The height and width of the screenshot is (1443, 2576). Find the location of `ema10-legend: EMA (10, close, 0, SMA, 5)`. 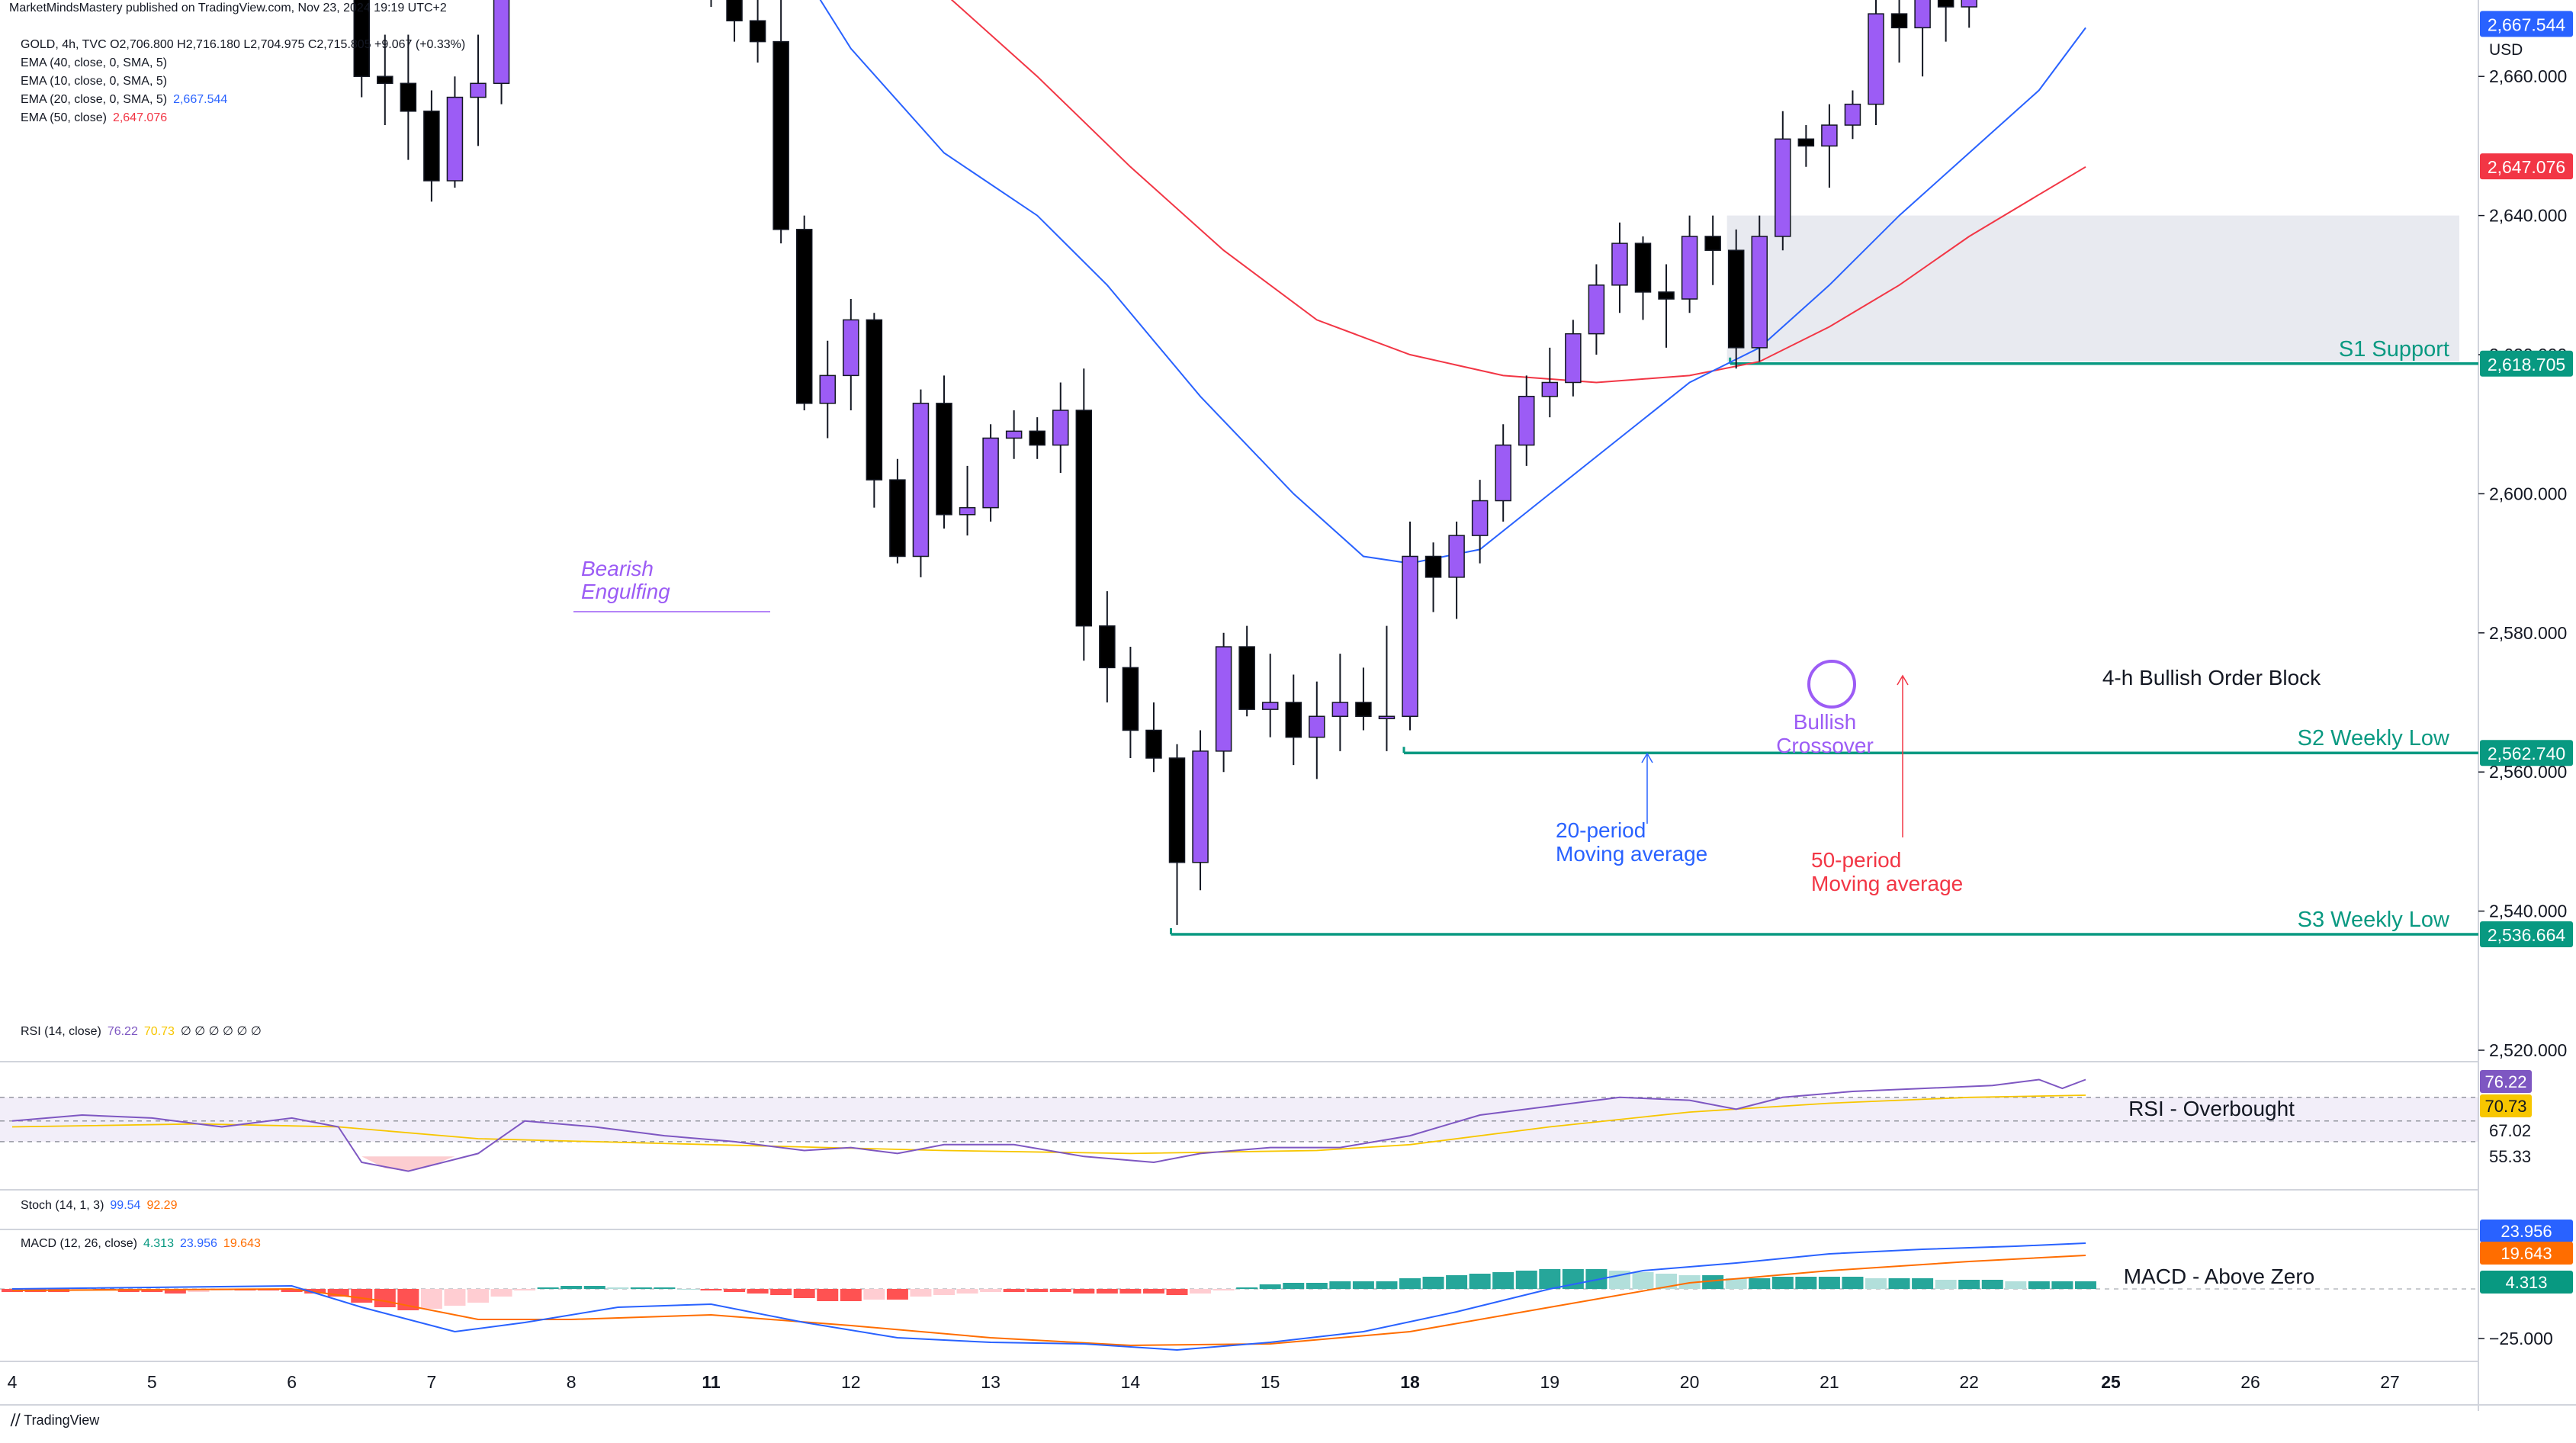

ema10-legend: EMA (10, close, 0, SMA, 5) is located at coordinates (94, 81).